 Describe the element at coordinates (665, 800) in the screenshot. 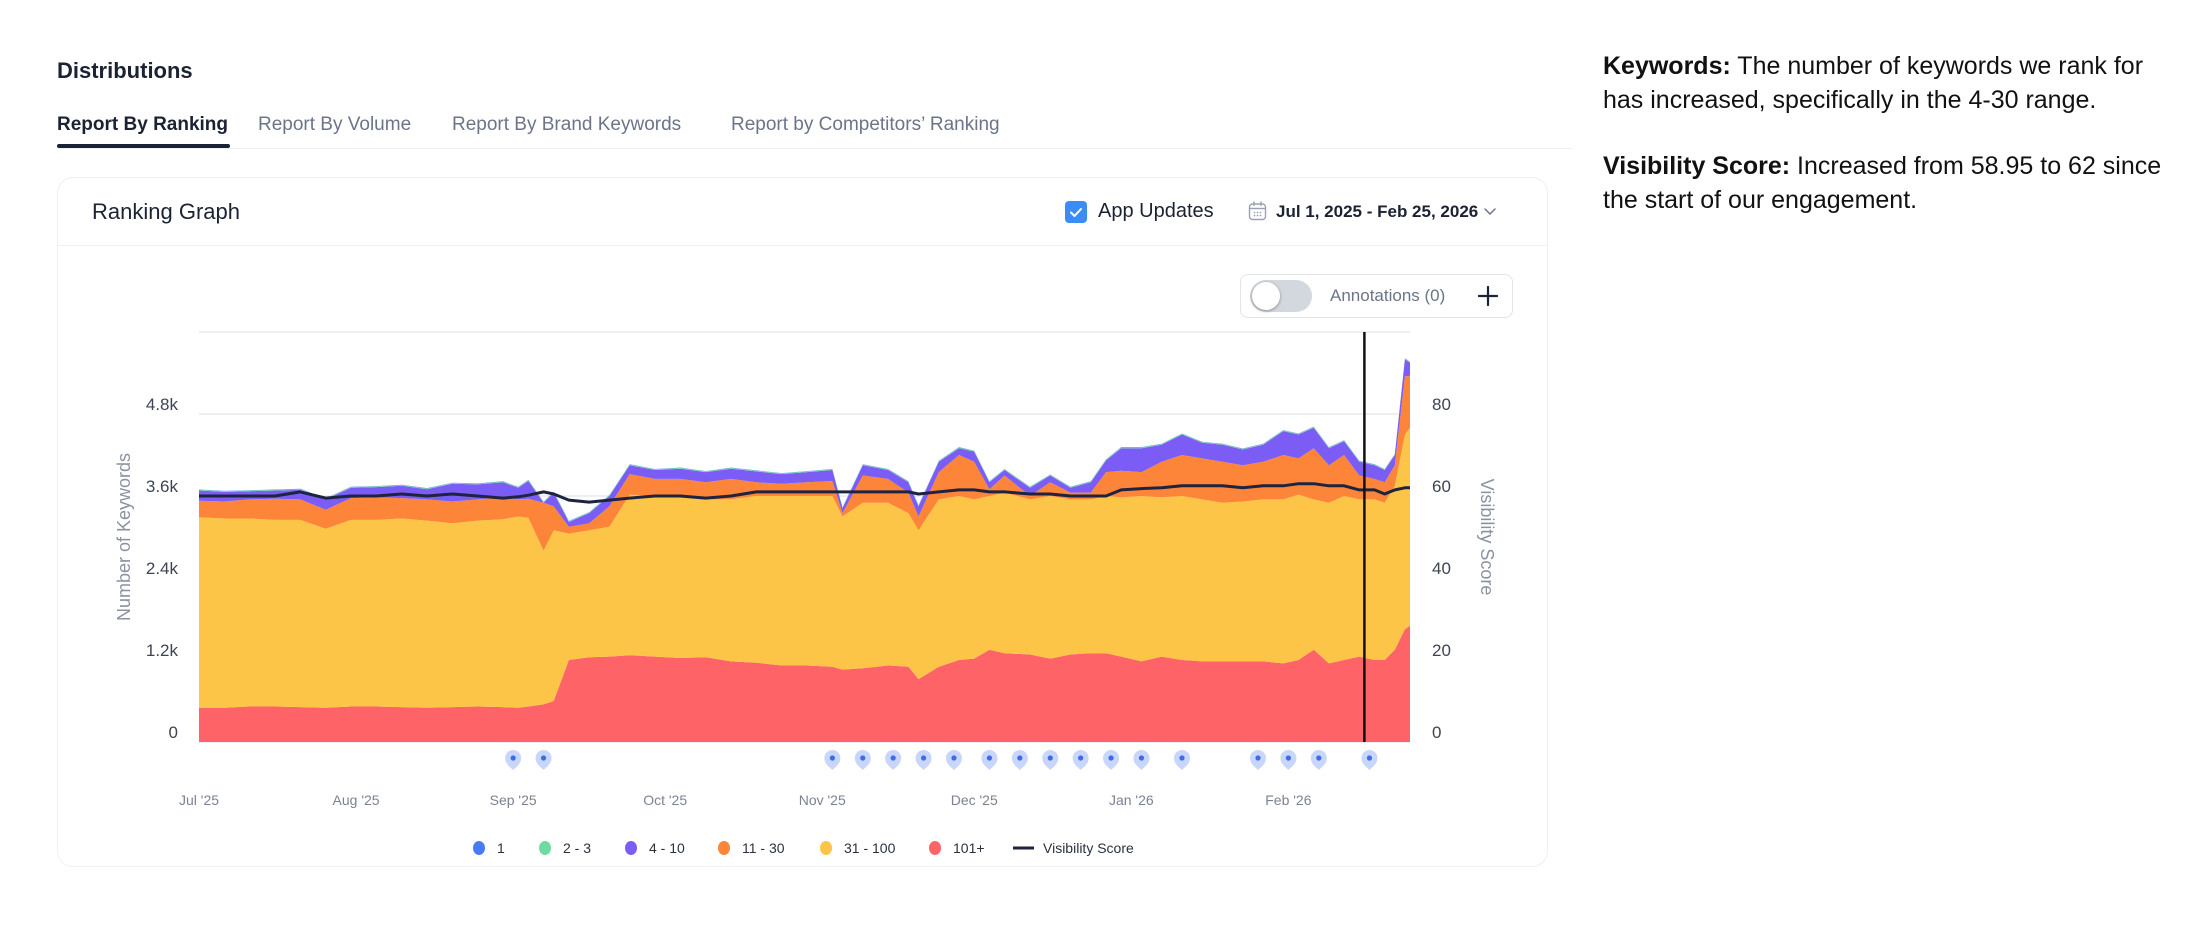

I see `x-tick-label: Oct '25` at that location.